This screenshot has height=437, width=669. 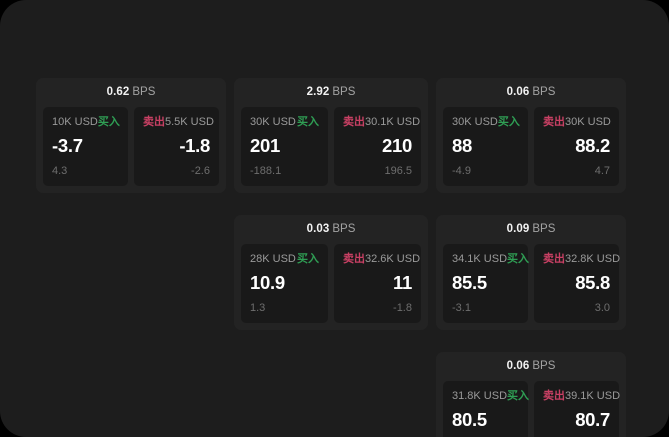 I want to click on bid-top-row: 31.8K USD 买入, so click(x=490, y=396).